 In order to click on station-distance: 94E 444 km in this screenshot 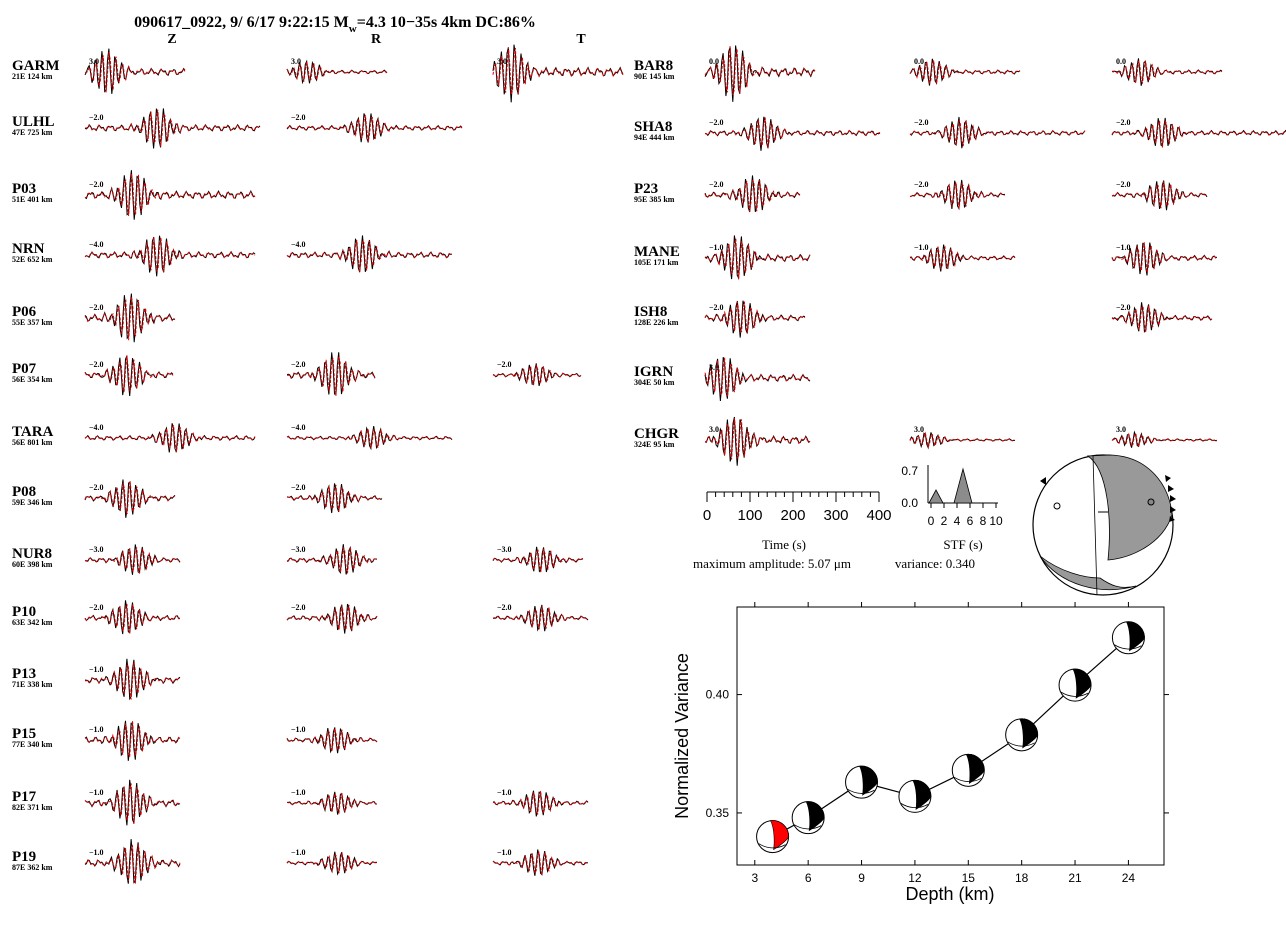, I will do `click(654, 137)`.